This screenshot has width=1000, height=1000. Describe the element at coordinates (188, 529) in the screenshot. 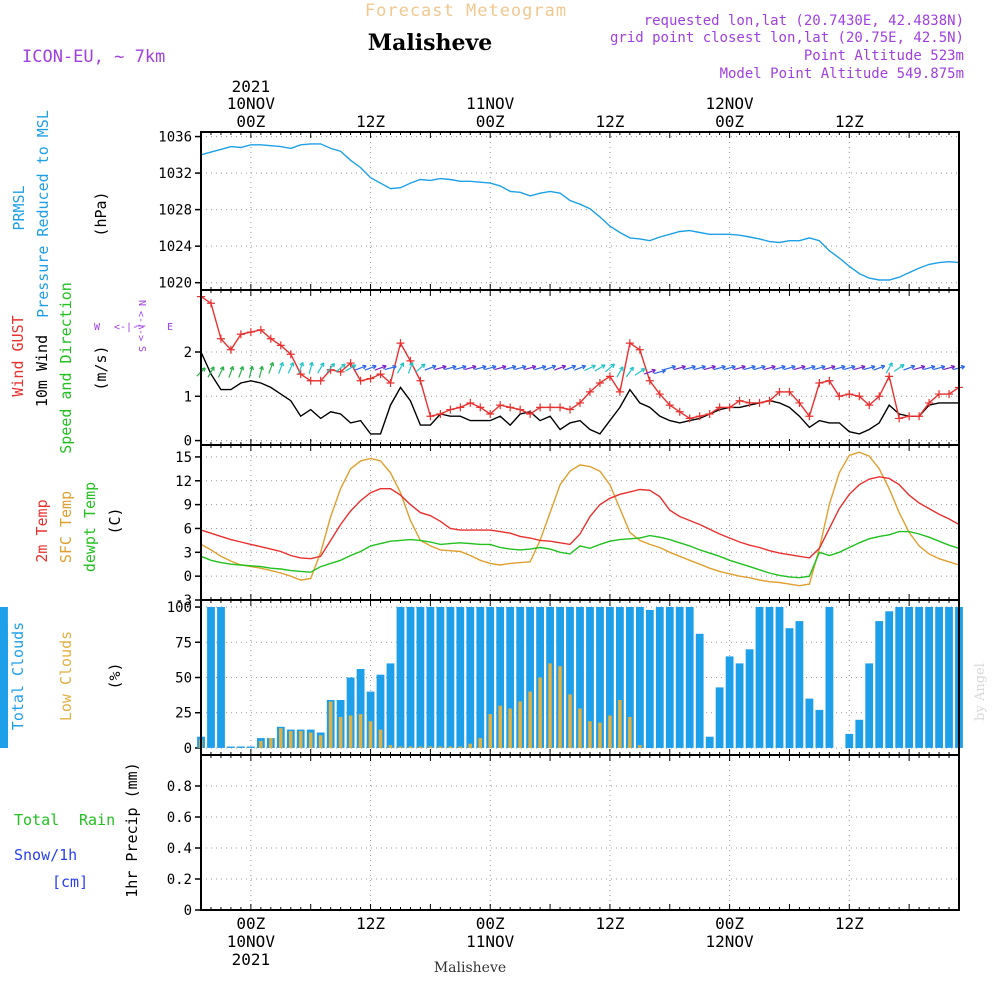

I see `temp-ytick-label: 6` at that location.